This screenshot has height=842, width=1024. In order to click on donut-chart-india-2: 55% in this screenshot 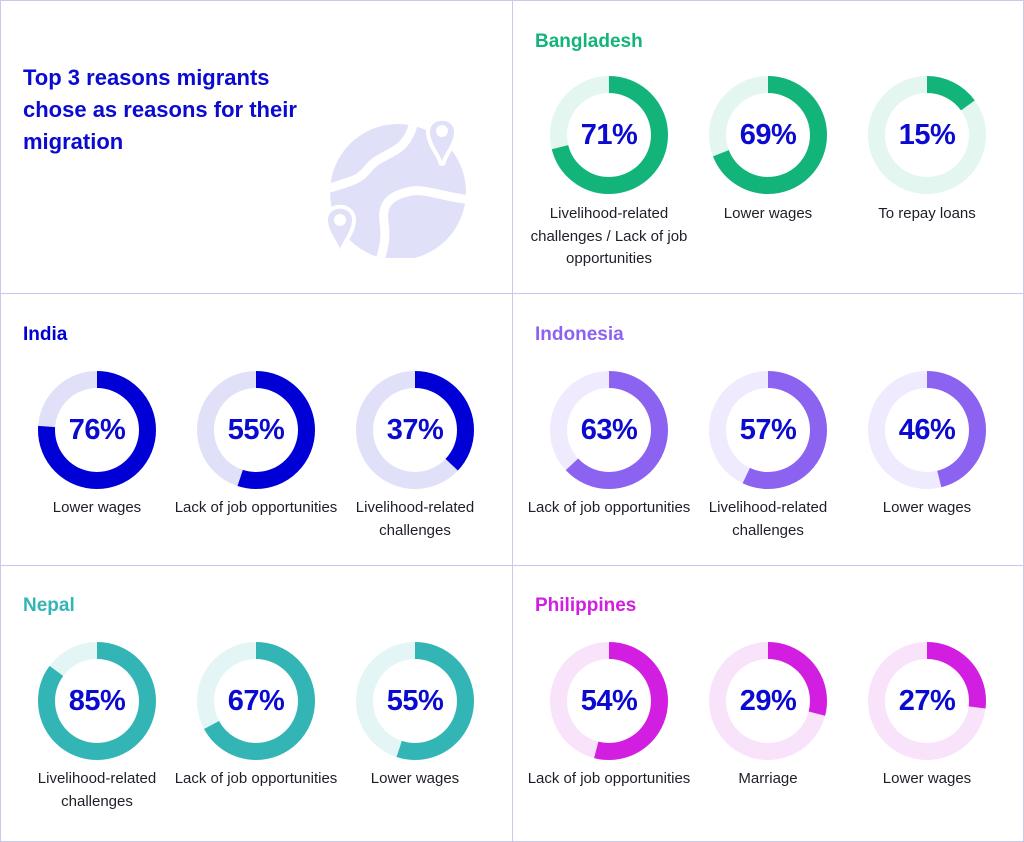, I will do `click(256, 430)`.